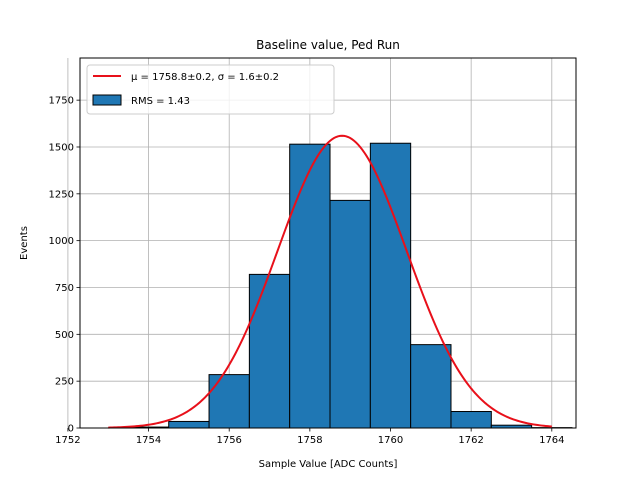 The width and height of the screenshot is (640, 480). I want to click on x-tick-label: 1758, so click(309, 440).